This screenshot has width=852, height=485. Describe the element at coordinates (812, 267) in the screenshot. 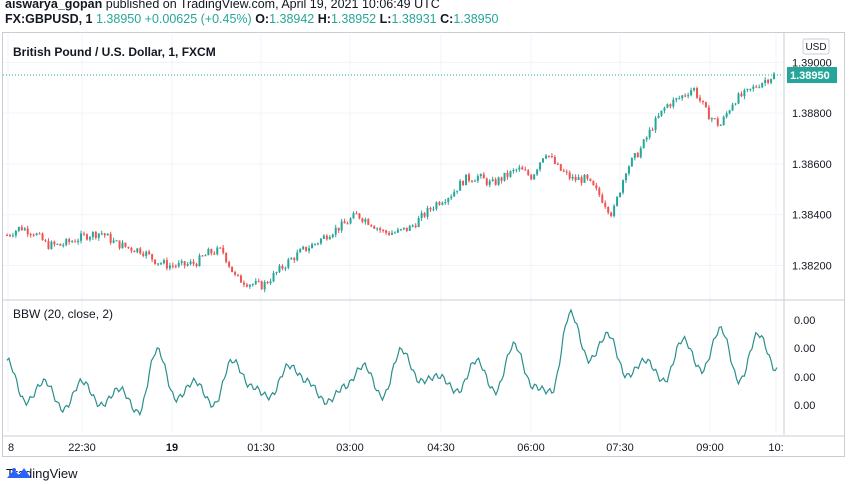

I see `price-tick-label: 1.38200` at that location.